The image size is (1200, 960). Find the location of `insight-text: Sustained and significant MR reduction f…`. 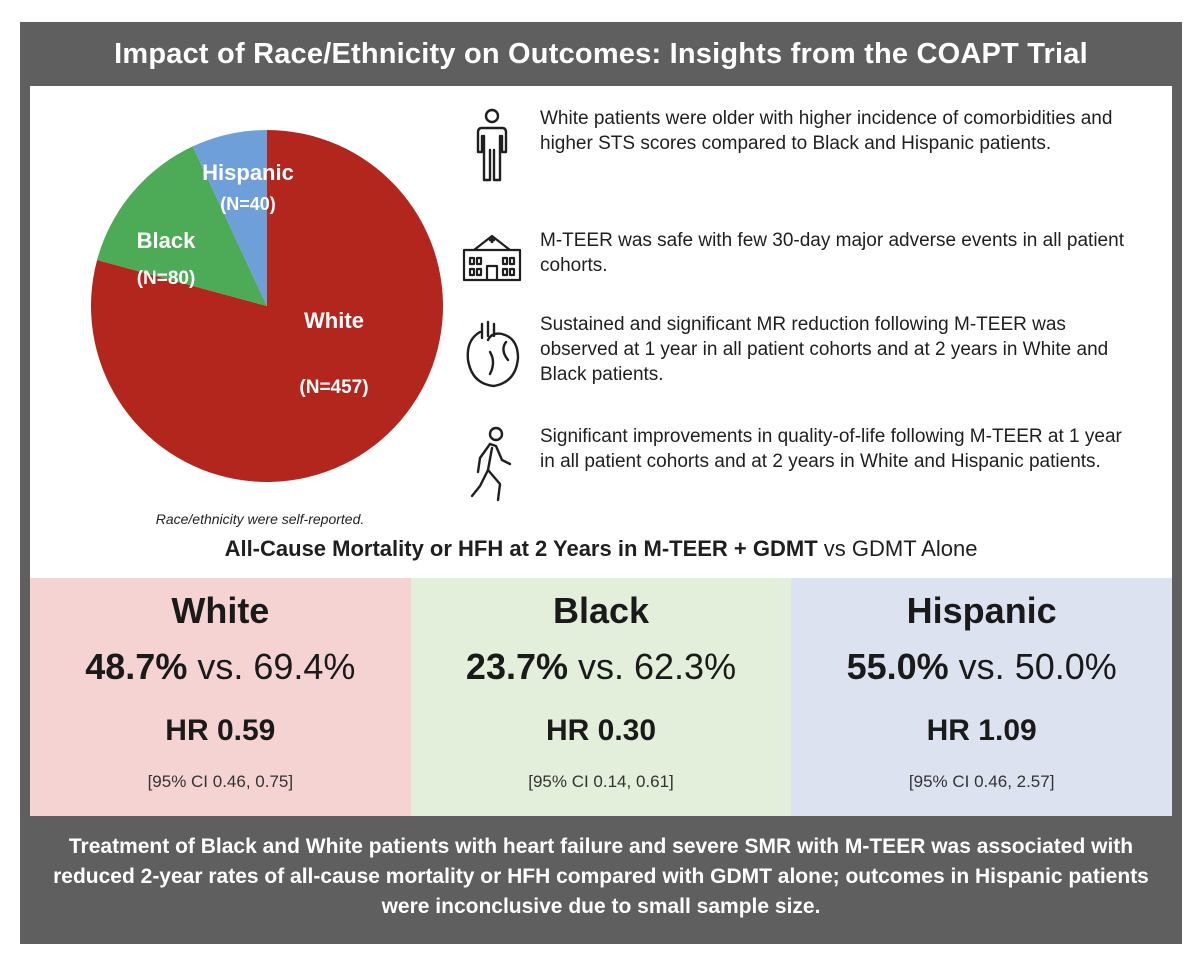

insight-text: Sustained and significant MR reduction f… is located at coordinates (824, 349).